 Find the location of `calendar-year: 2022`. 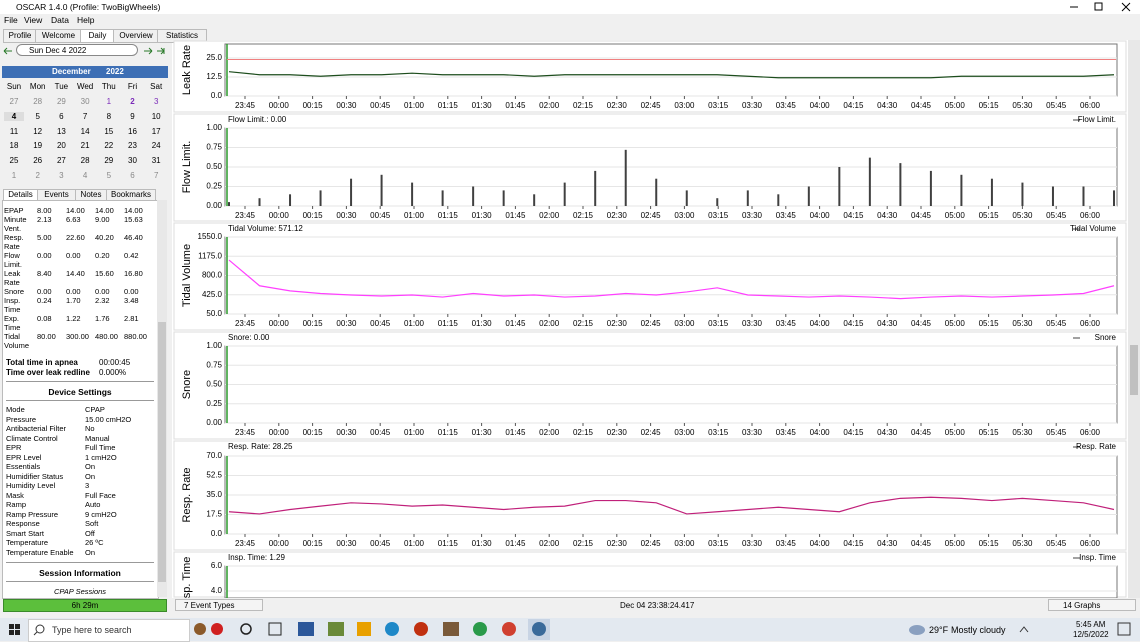

calendar-year: 2022 is located at coordinates (115, 71).